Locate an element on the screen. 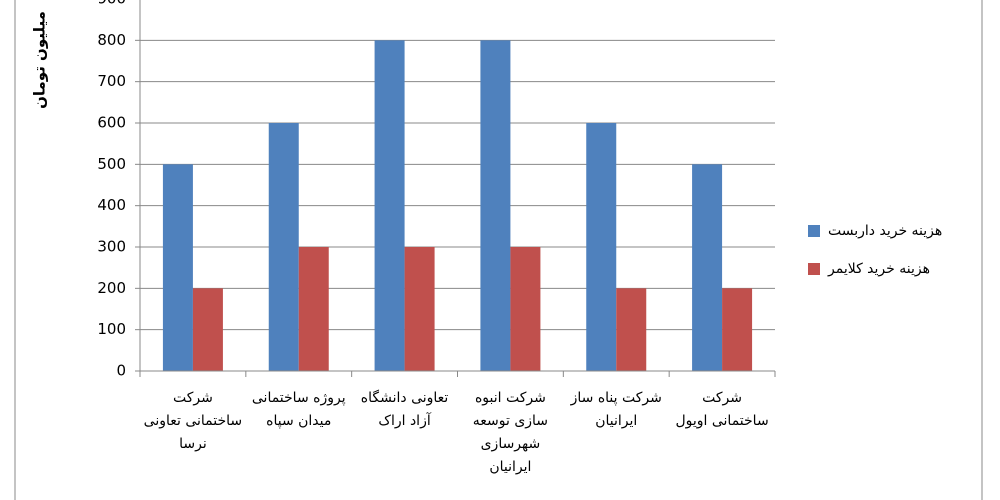  y-tick-label: 400 is located at coordinates (111, 205).